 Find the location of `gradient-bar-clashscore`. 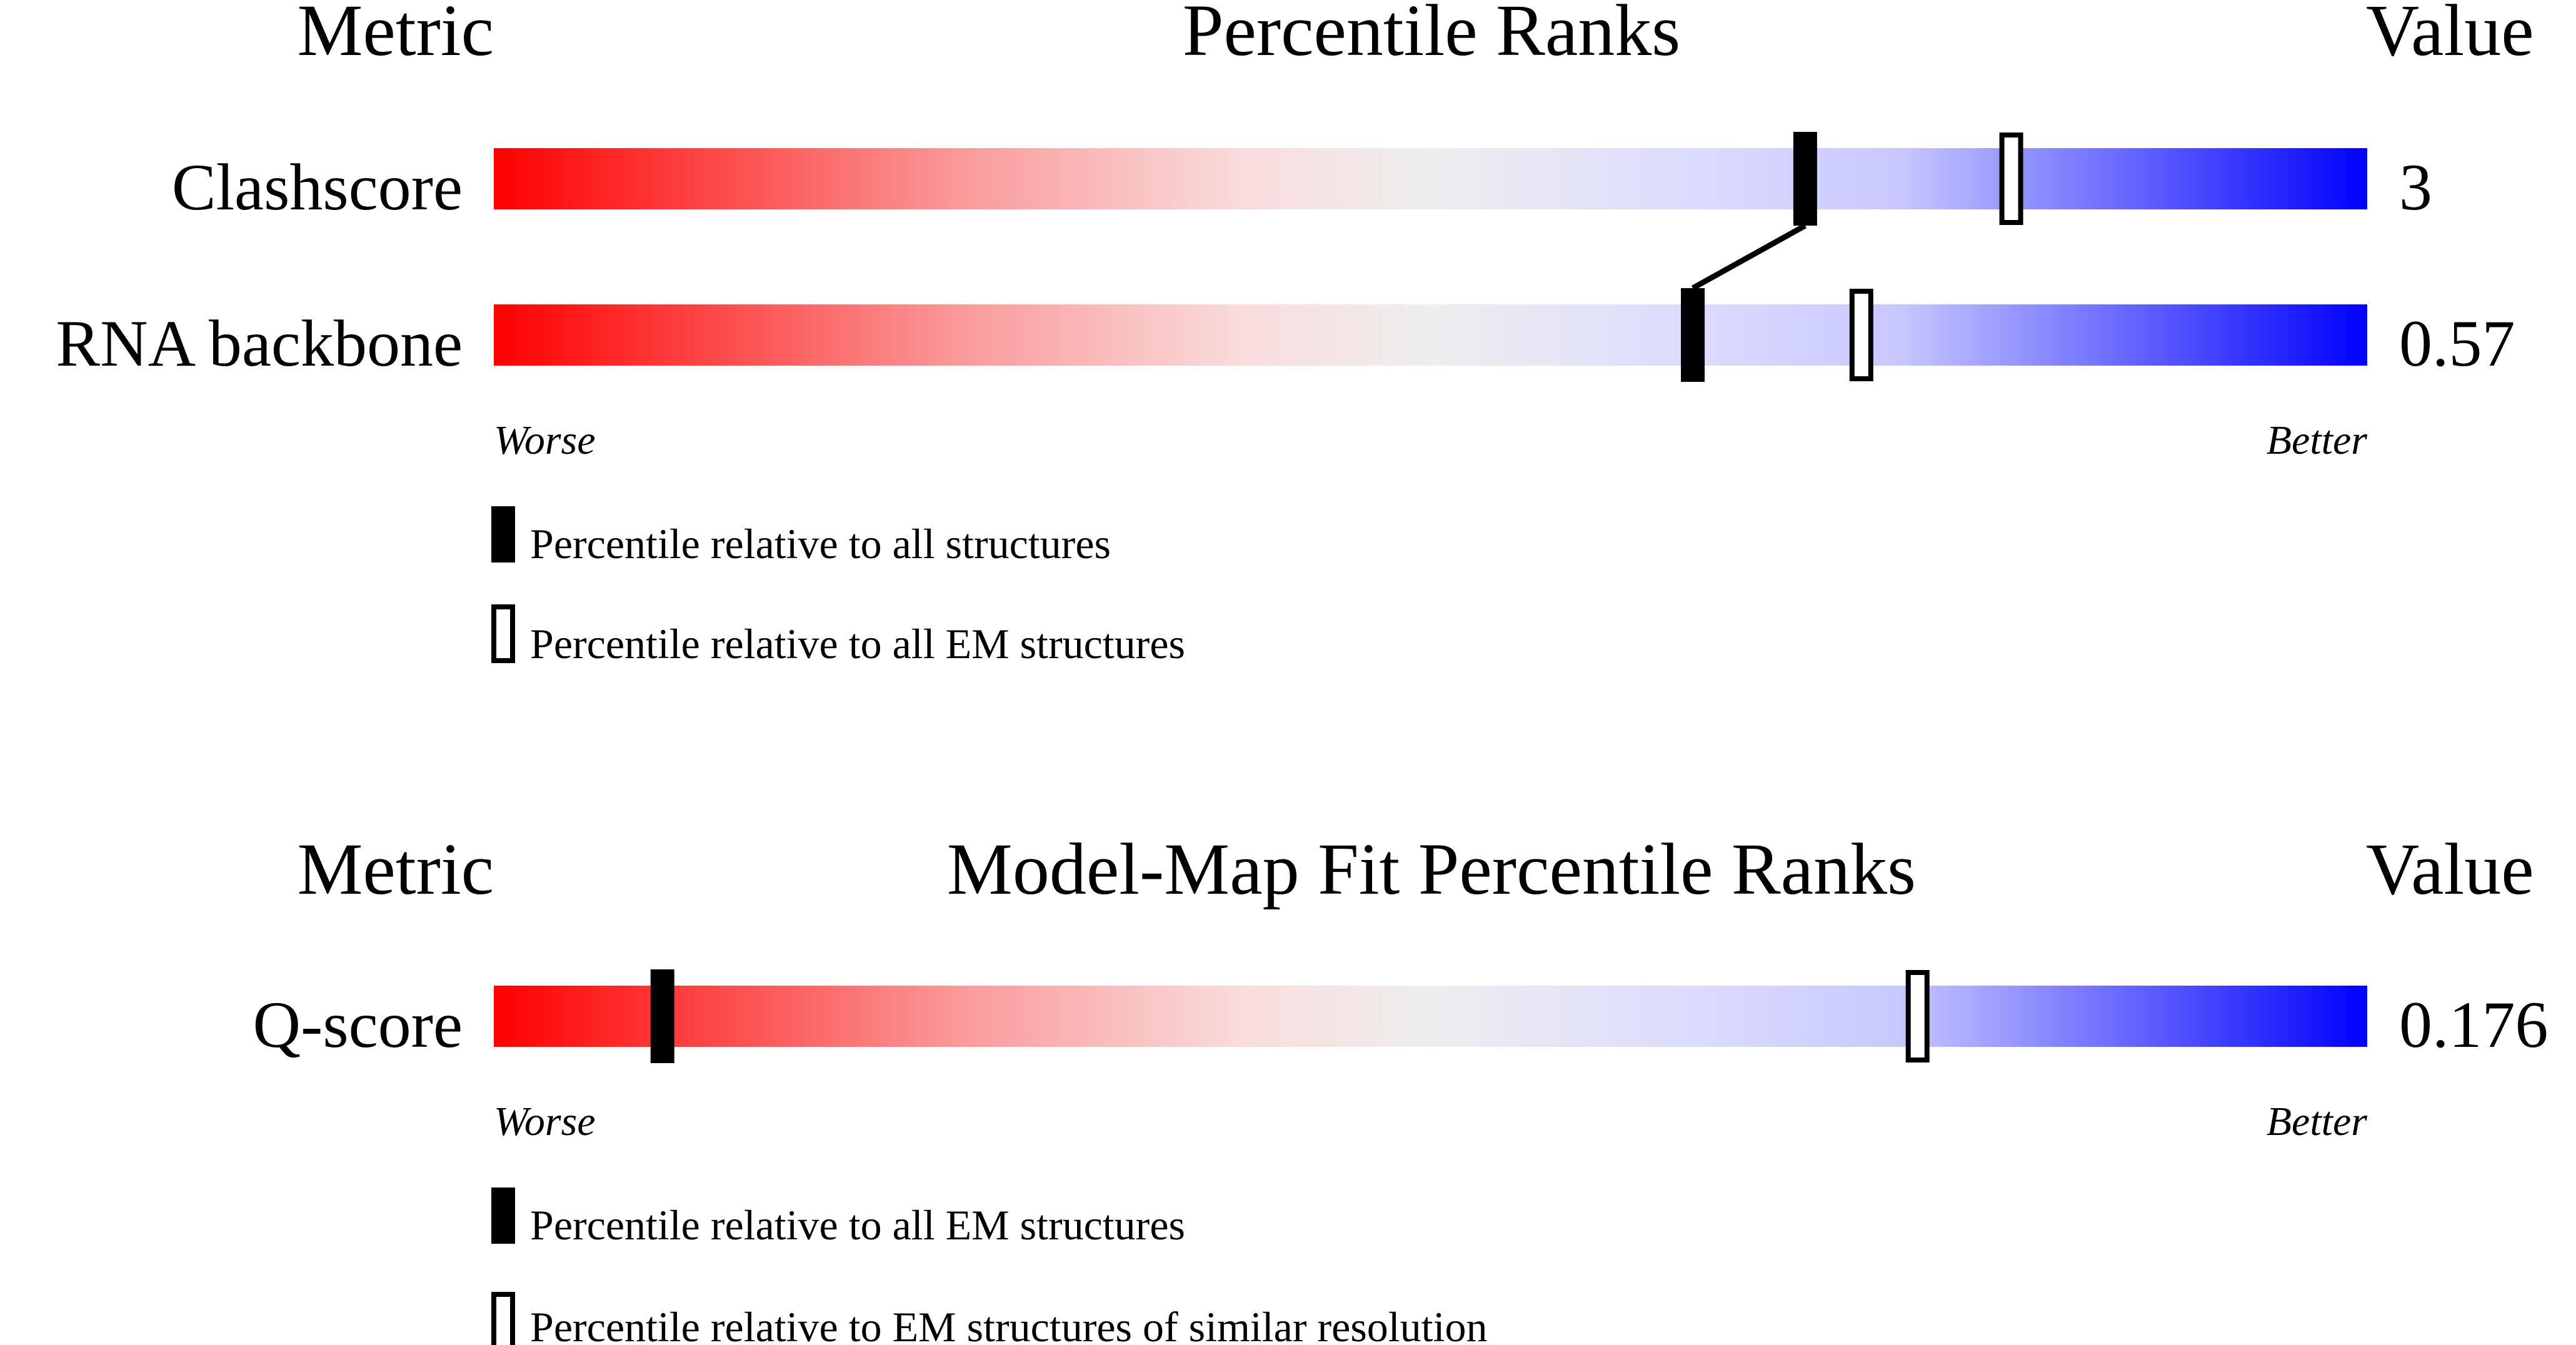

gradient-bar-clashscore is located at coordinates (1430, 178).